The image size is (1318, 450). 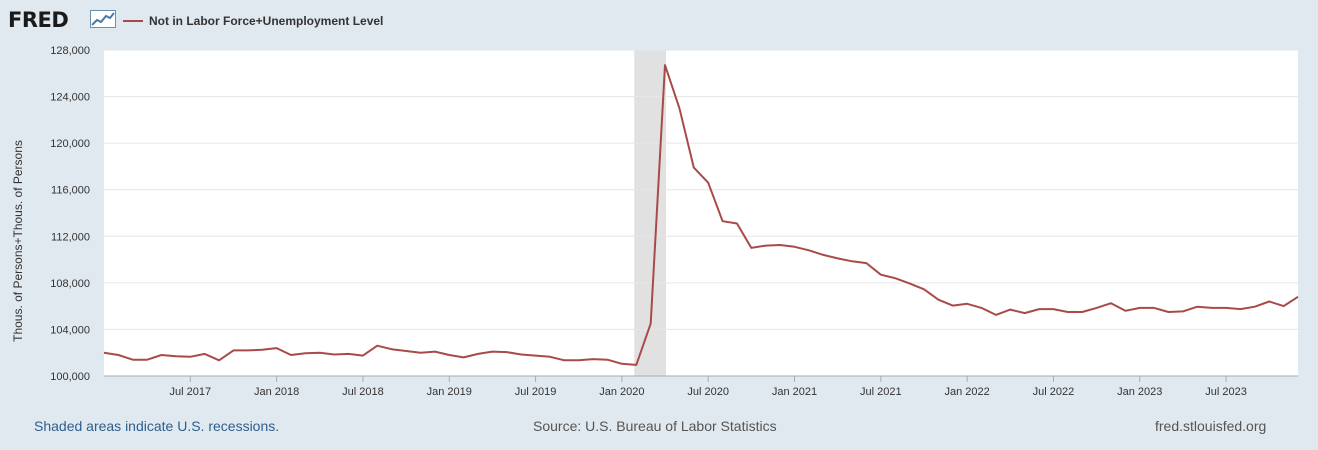 What do you see at coordinates (655, 426) in the screenshot?
I see `source-text: Source: U.S. Bureau of Labor Statistics` at bounding box center [655, 426].